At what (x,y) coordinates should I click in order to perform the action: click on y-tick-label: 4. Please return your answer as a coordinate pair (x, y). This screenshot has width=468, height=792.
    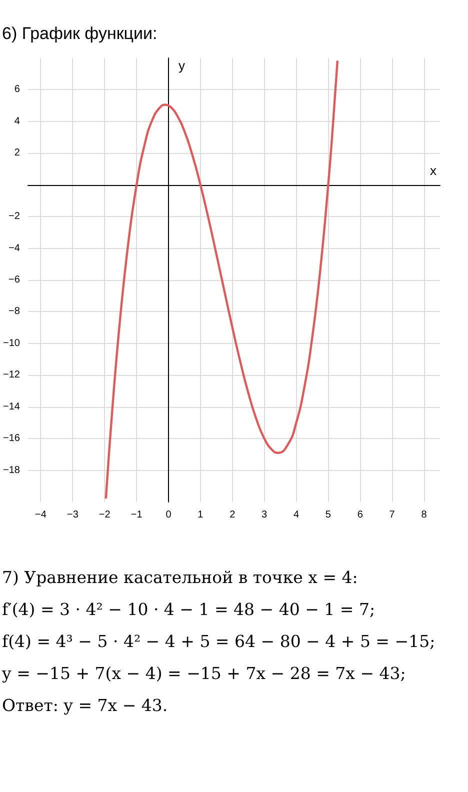
    Looking at the image, I should click on (17, 121).